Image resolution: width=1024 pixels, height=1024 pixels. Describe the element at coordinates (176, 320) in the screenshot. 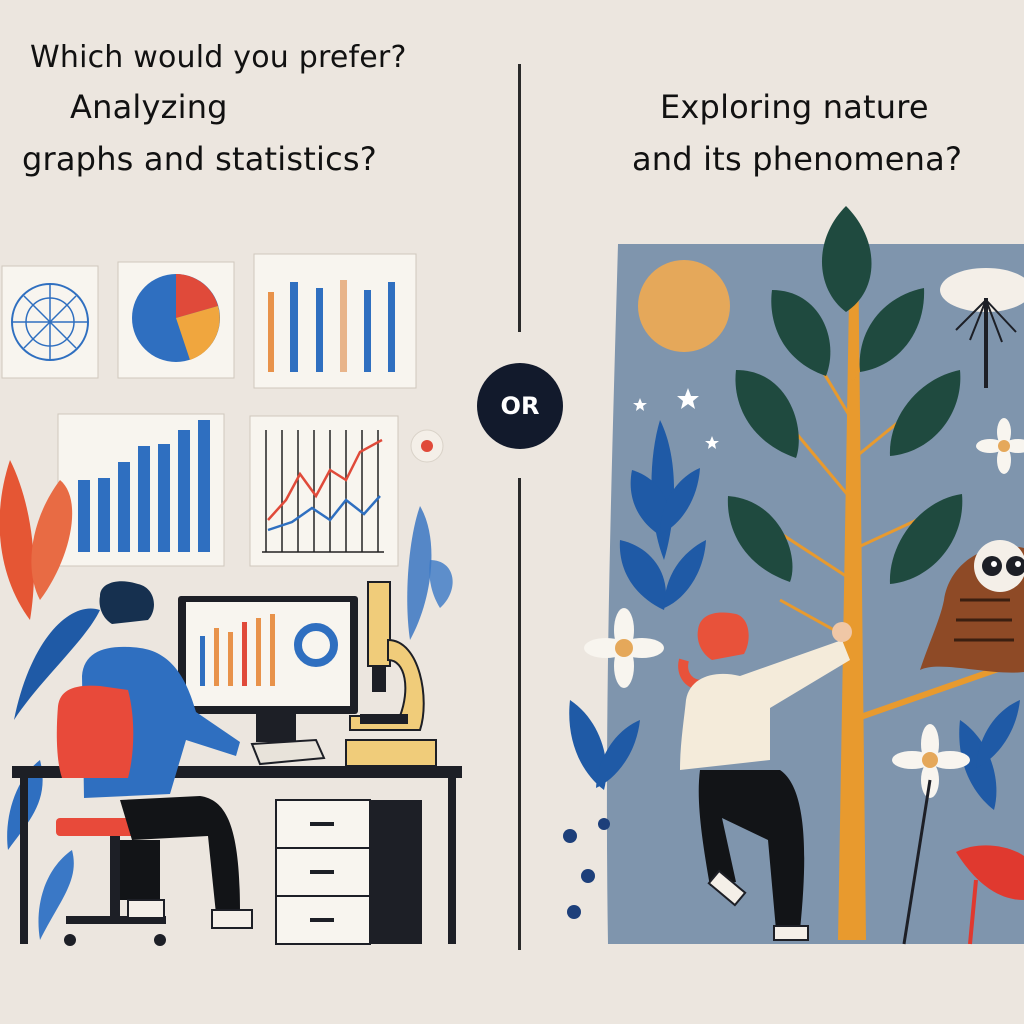

I see `pie-chart-poster` at that location.